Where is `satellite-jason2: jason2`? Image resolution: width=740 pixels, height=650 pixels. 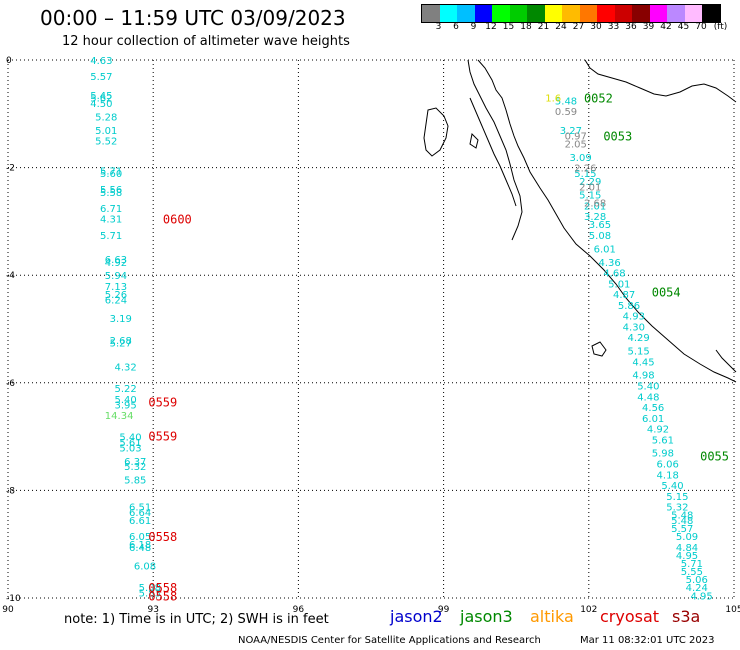 satellite-jason2: jason2 is located at coordinates (416, 616).